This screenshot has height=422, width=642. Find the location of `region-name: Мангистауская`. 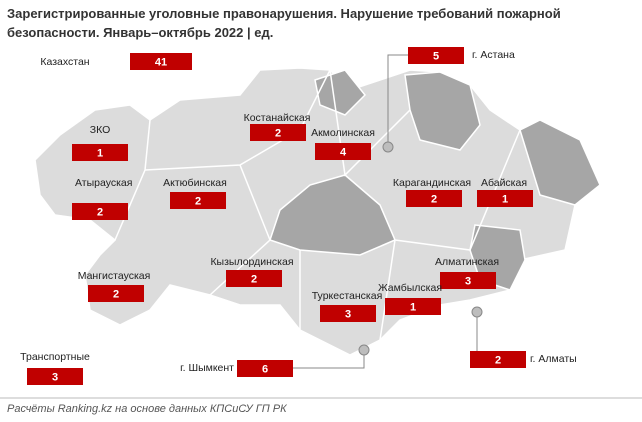

region-name: Мангистауская is located at coordinates (114, 276).